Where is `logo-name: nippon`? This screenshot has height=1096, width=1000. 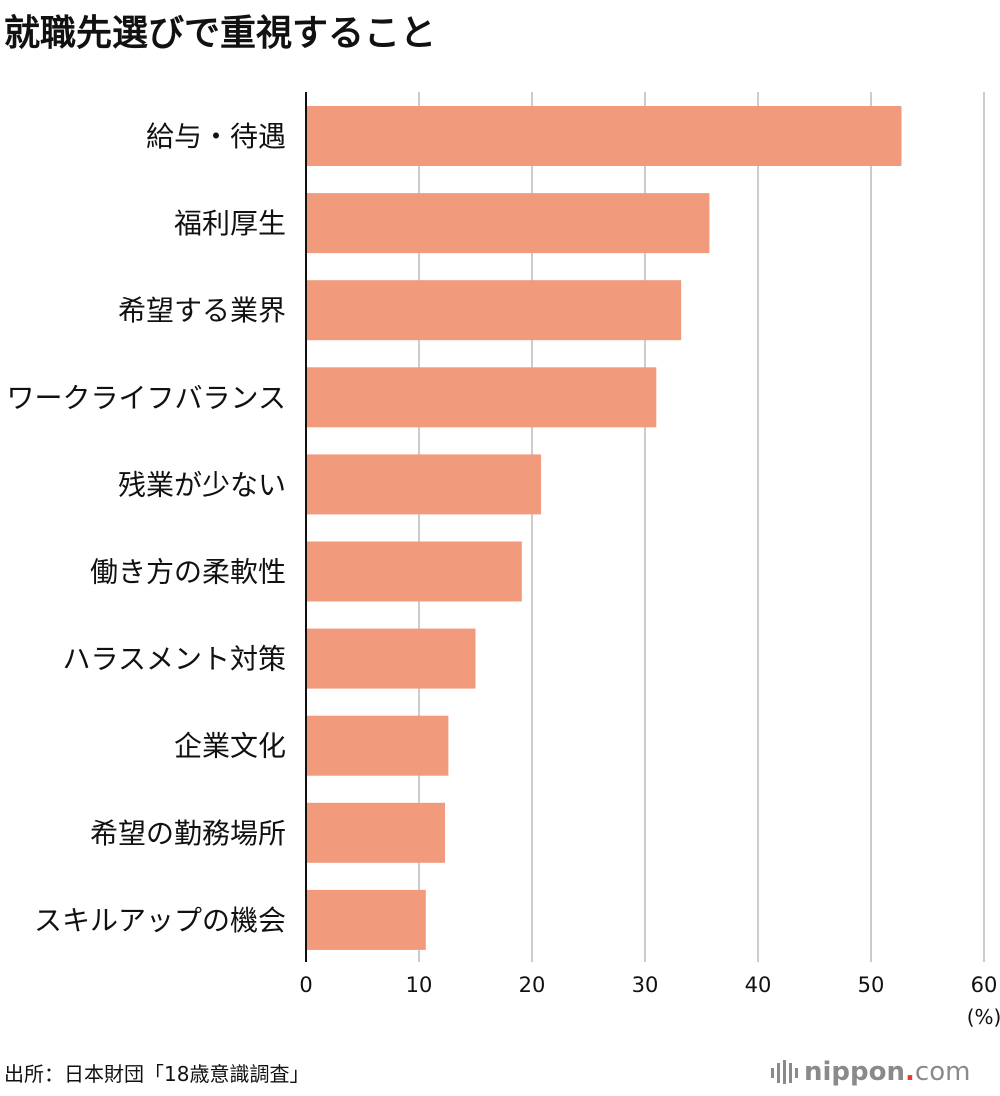
logo-name: nippon is located at coordinates (855, 1072).